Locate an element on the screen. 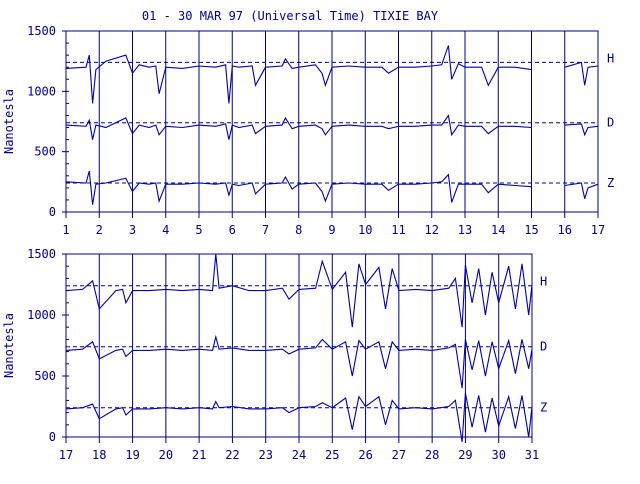  x-tick-label: 1 is located at coordinates (65, 230).